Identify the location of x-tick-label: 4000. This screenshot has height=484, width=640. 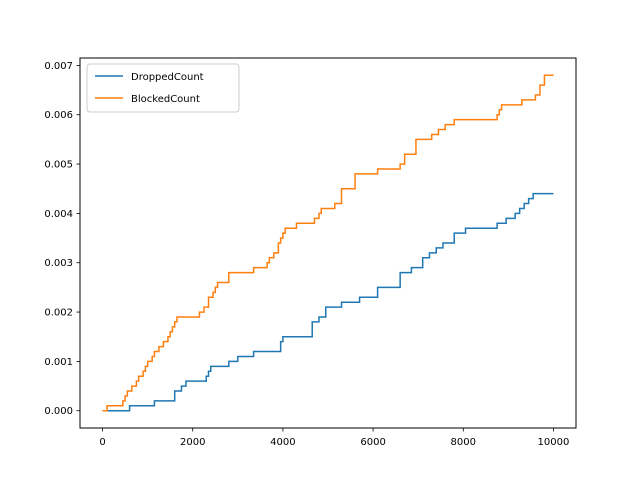
(282, 442).